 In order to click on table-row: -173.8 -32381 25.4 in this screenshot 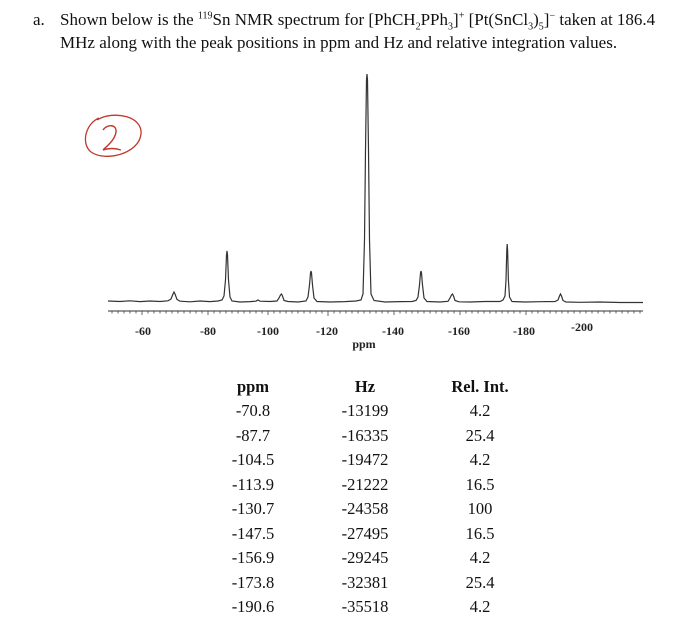, I will do `click(368, 583)`.